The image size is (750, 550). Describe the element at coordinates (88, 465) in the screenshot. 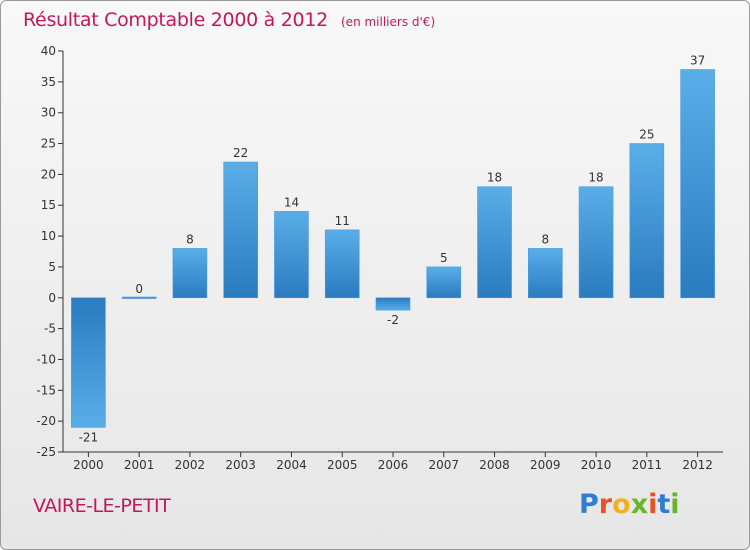

I see `x-tick-label: 2000` at that location.